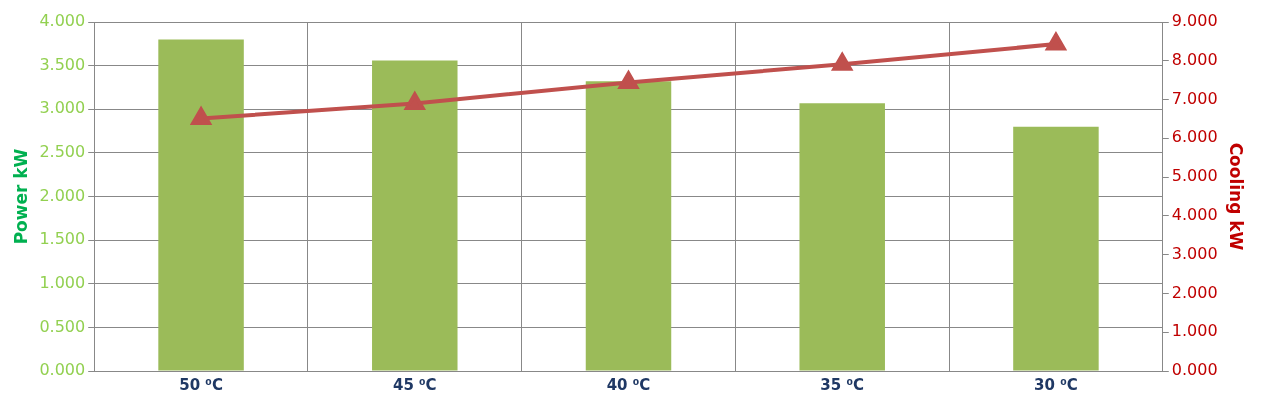  What do you see at coordinates (1194, 331) in the screenshot?
I see `y2-tick-label: 1.000` at bounding box center [1194, 331].